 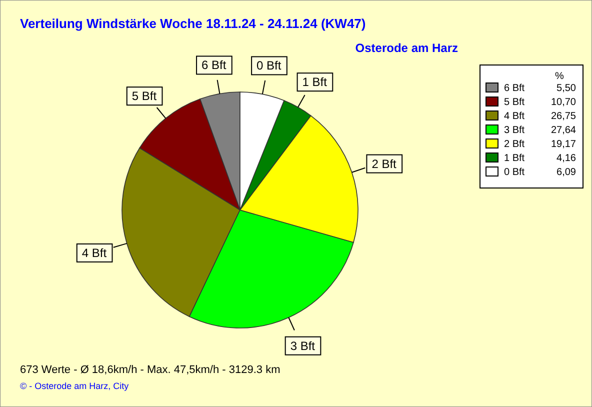 I want to click on data-label: 27,64, so click(x=563, y=130).